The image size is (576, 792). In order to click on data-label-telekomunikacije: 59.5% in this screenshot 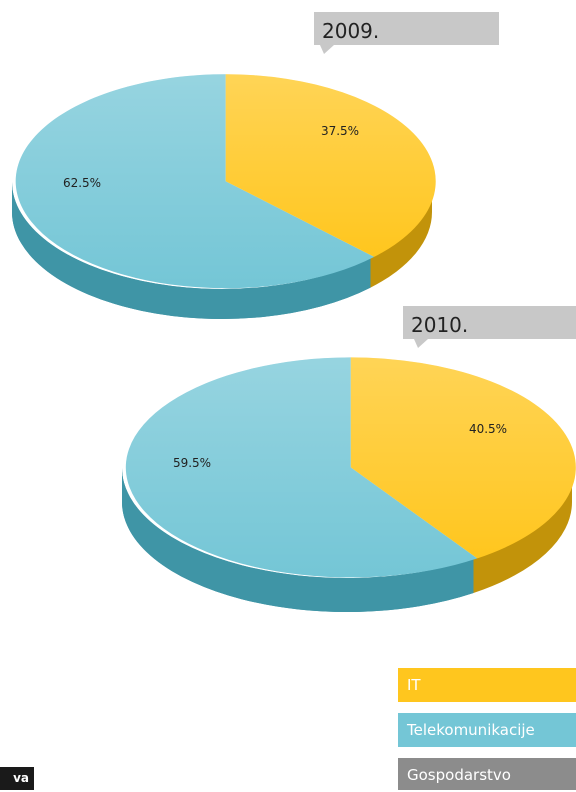, I will do `click(192, 463)`.